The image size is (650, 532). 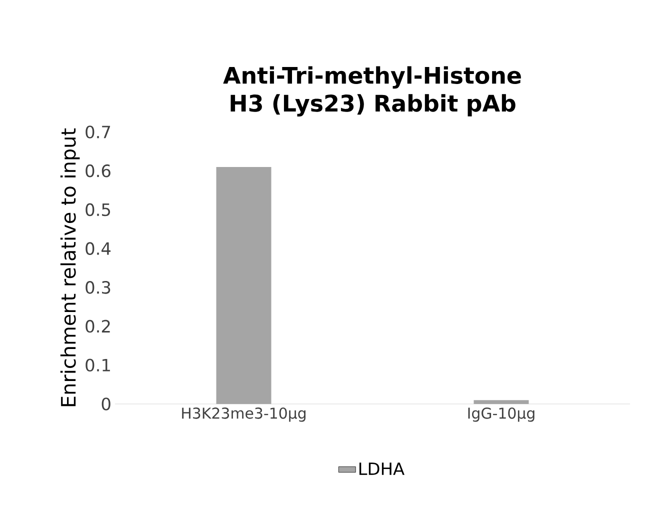 I want to click on y-tick-label: 0.4, so click(x=98, y=248).